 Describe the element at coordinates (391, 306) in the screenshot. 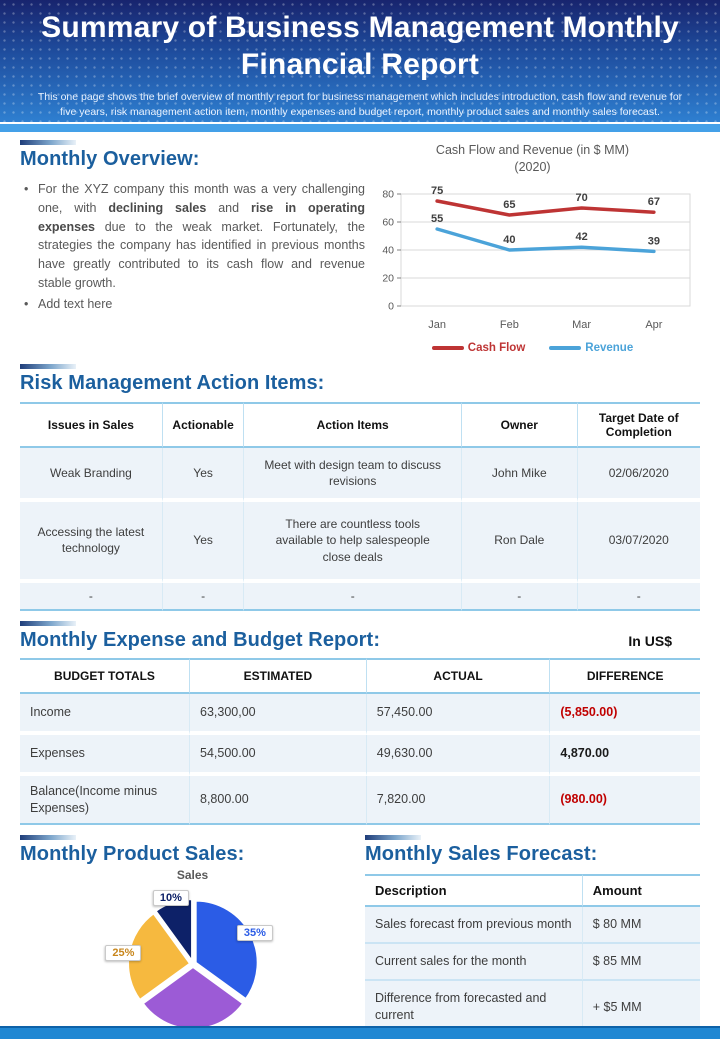

I see `svg-text: 0` at that location.